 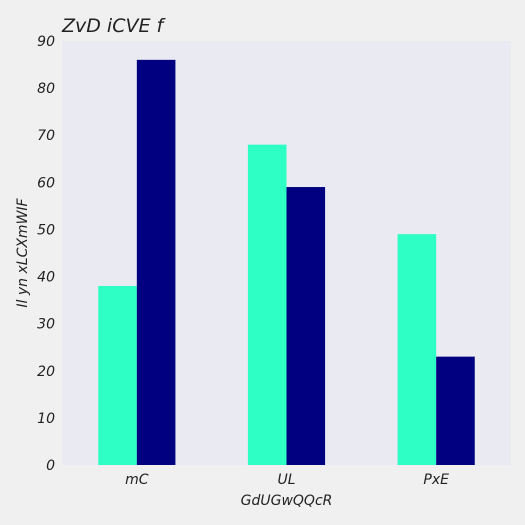 I want to click on x-tick-label: UL, so click(x=286, y=480).